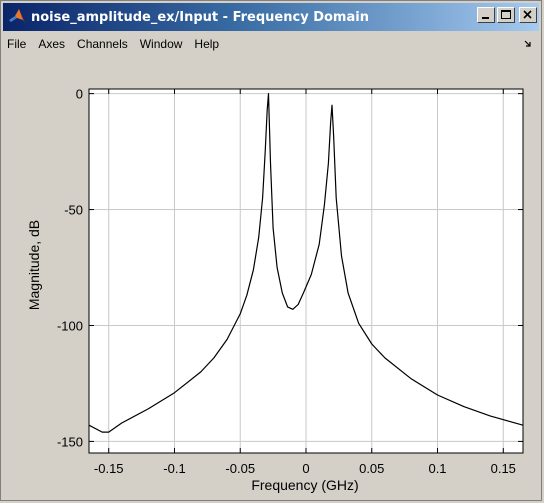 The width and height of the screenshot is (544, 503). What do you see at coordinates (207, 44) in the screenshot?
I see `menu-help: Help` at bounding box center [207, 44].